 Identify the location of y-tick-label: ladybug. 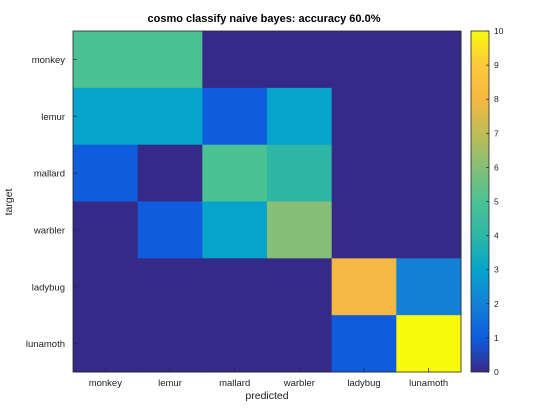
(48, 287).